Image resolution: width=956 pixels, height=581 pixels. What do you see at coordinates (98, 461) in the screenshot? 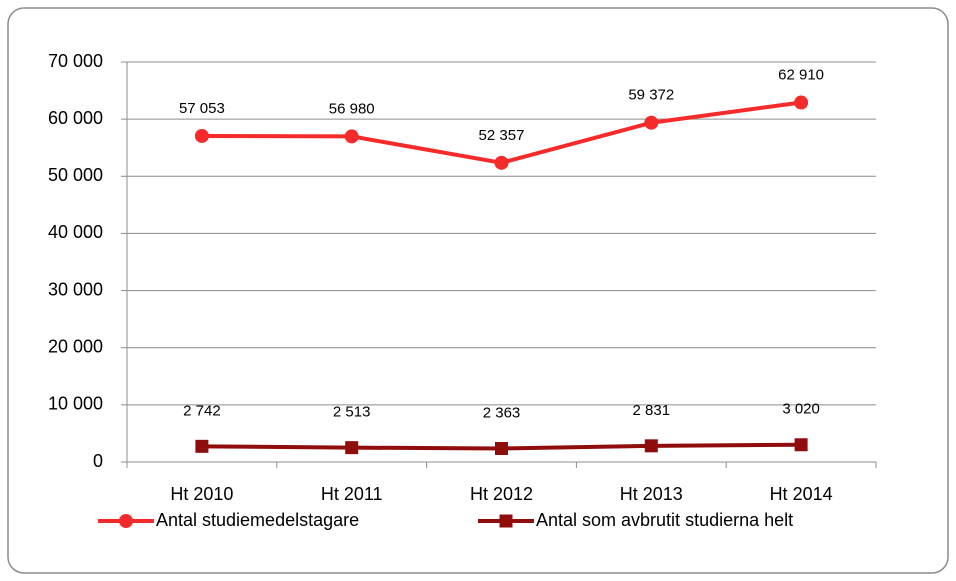
I see `y-tick-label: 0` at bounding box center [98, 461].